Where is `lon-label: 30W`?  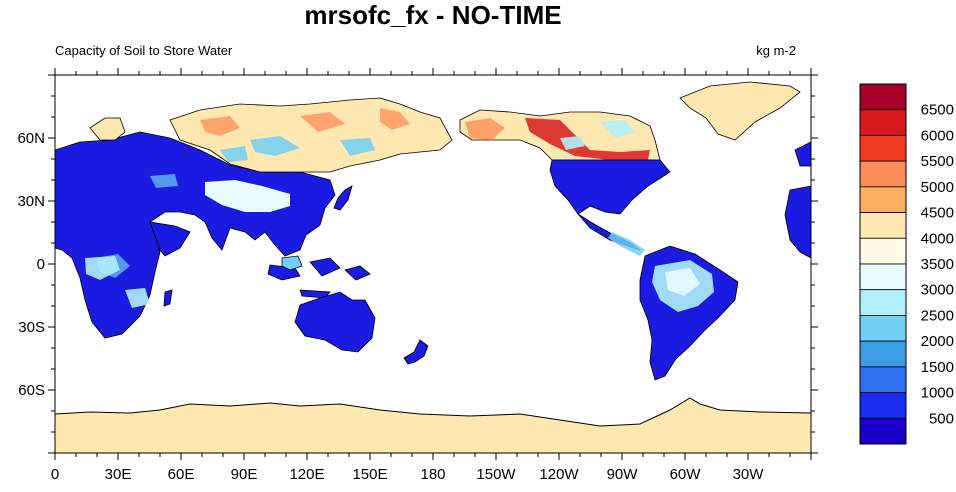
lon-label: 30W is located at coordinates (749, 474).